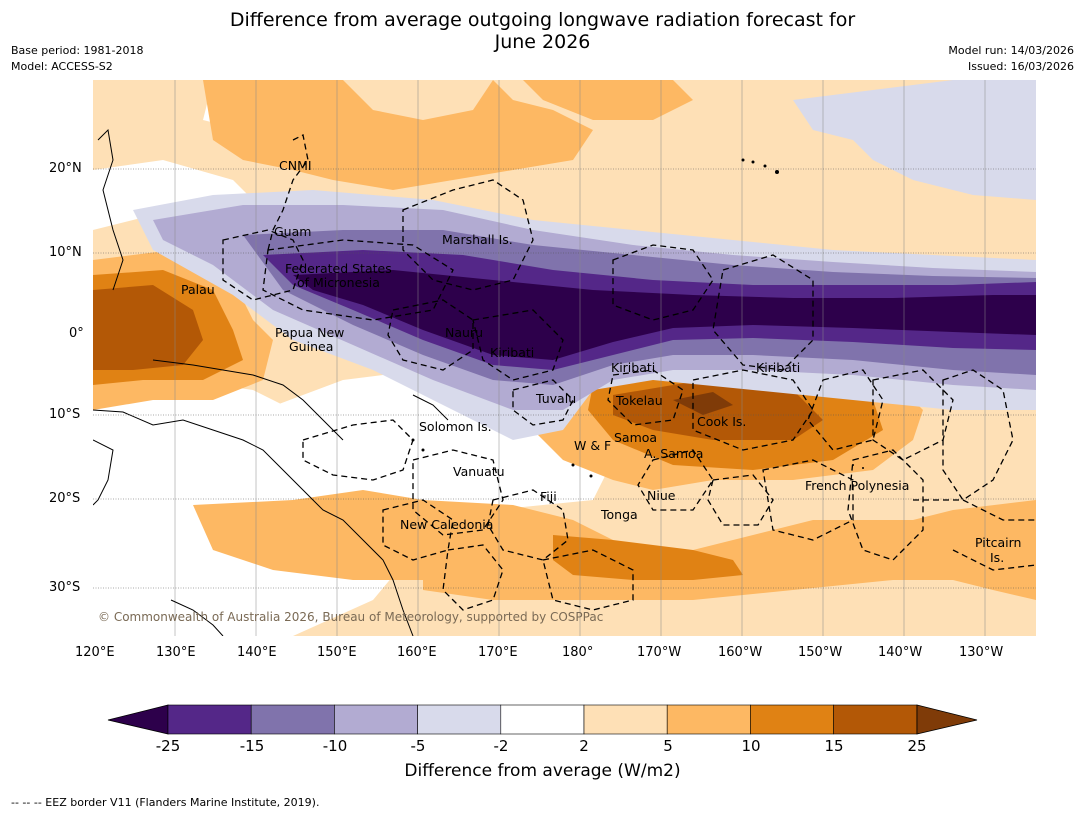 Image resolution: width=1085 pixels, height=816 pixels. I want to click on lon-tick: 170°E, so click(498, 652).